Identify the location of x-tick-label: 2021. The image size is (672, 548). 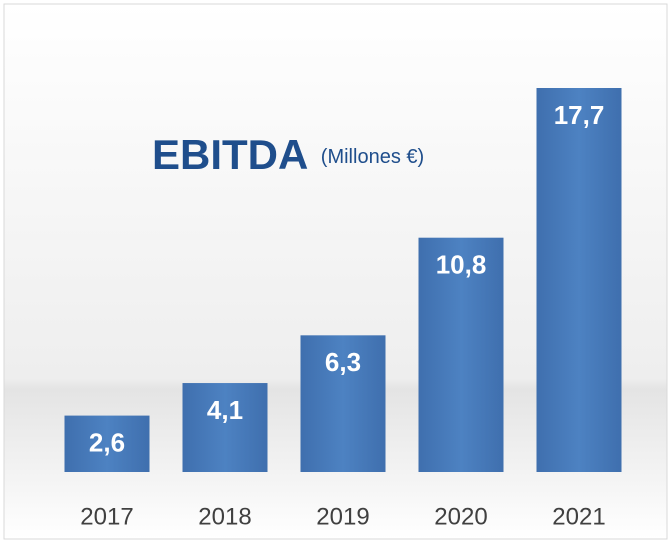
(578, 516).